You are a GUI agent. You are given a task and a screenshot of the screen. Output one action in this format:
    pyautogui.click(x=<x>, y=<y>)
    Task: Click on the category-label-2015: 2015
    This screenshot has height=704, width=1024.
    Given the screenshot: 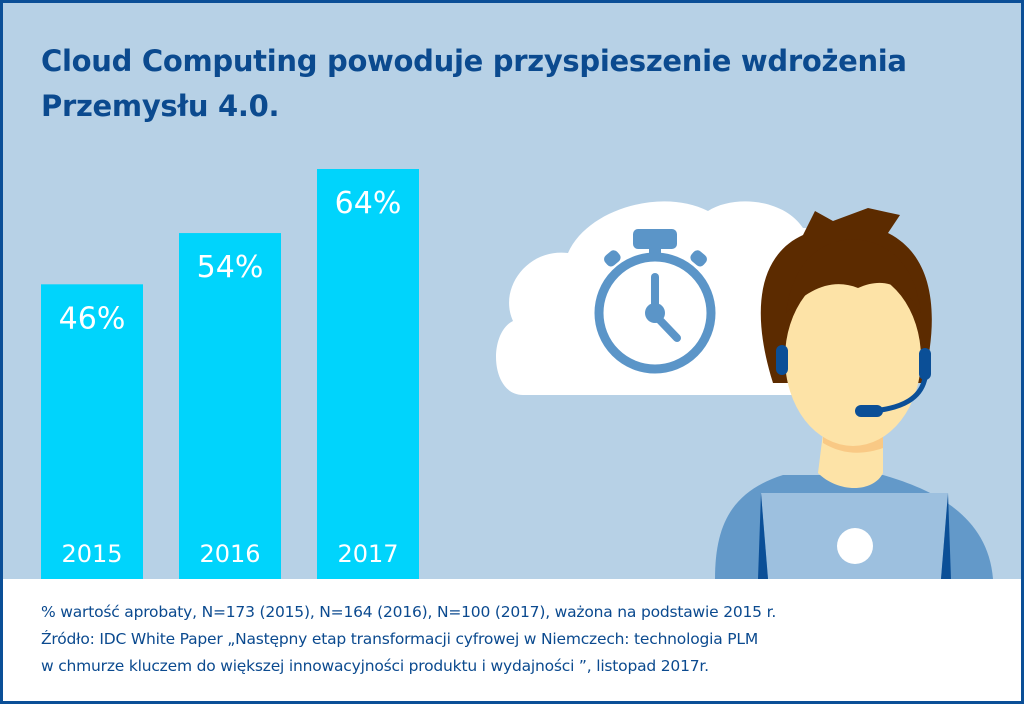 What is the action you would take?
    pyautogui.click(x=91, y=554)
    